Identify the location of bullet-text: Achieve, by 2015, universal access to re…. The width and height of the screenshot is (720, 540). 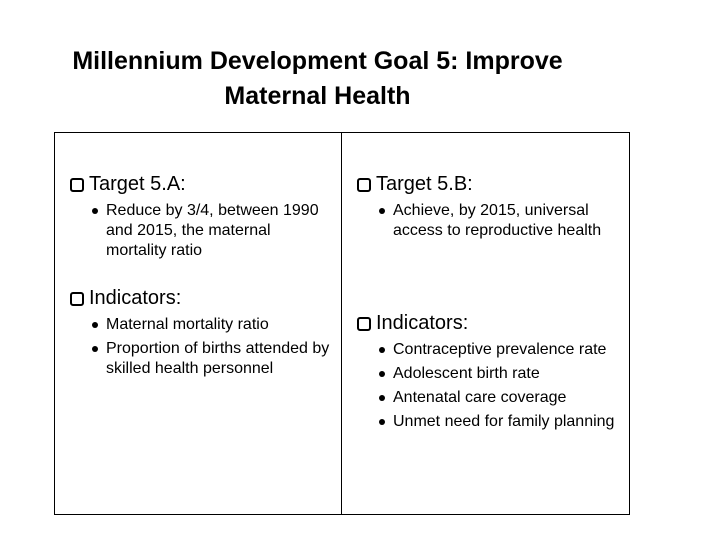
(497, 220).